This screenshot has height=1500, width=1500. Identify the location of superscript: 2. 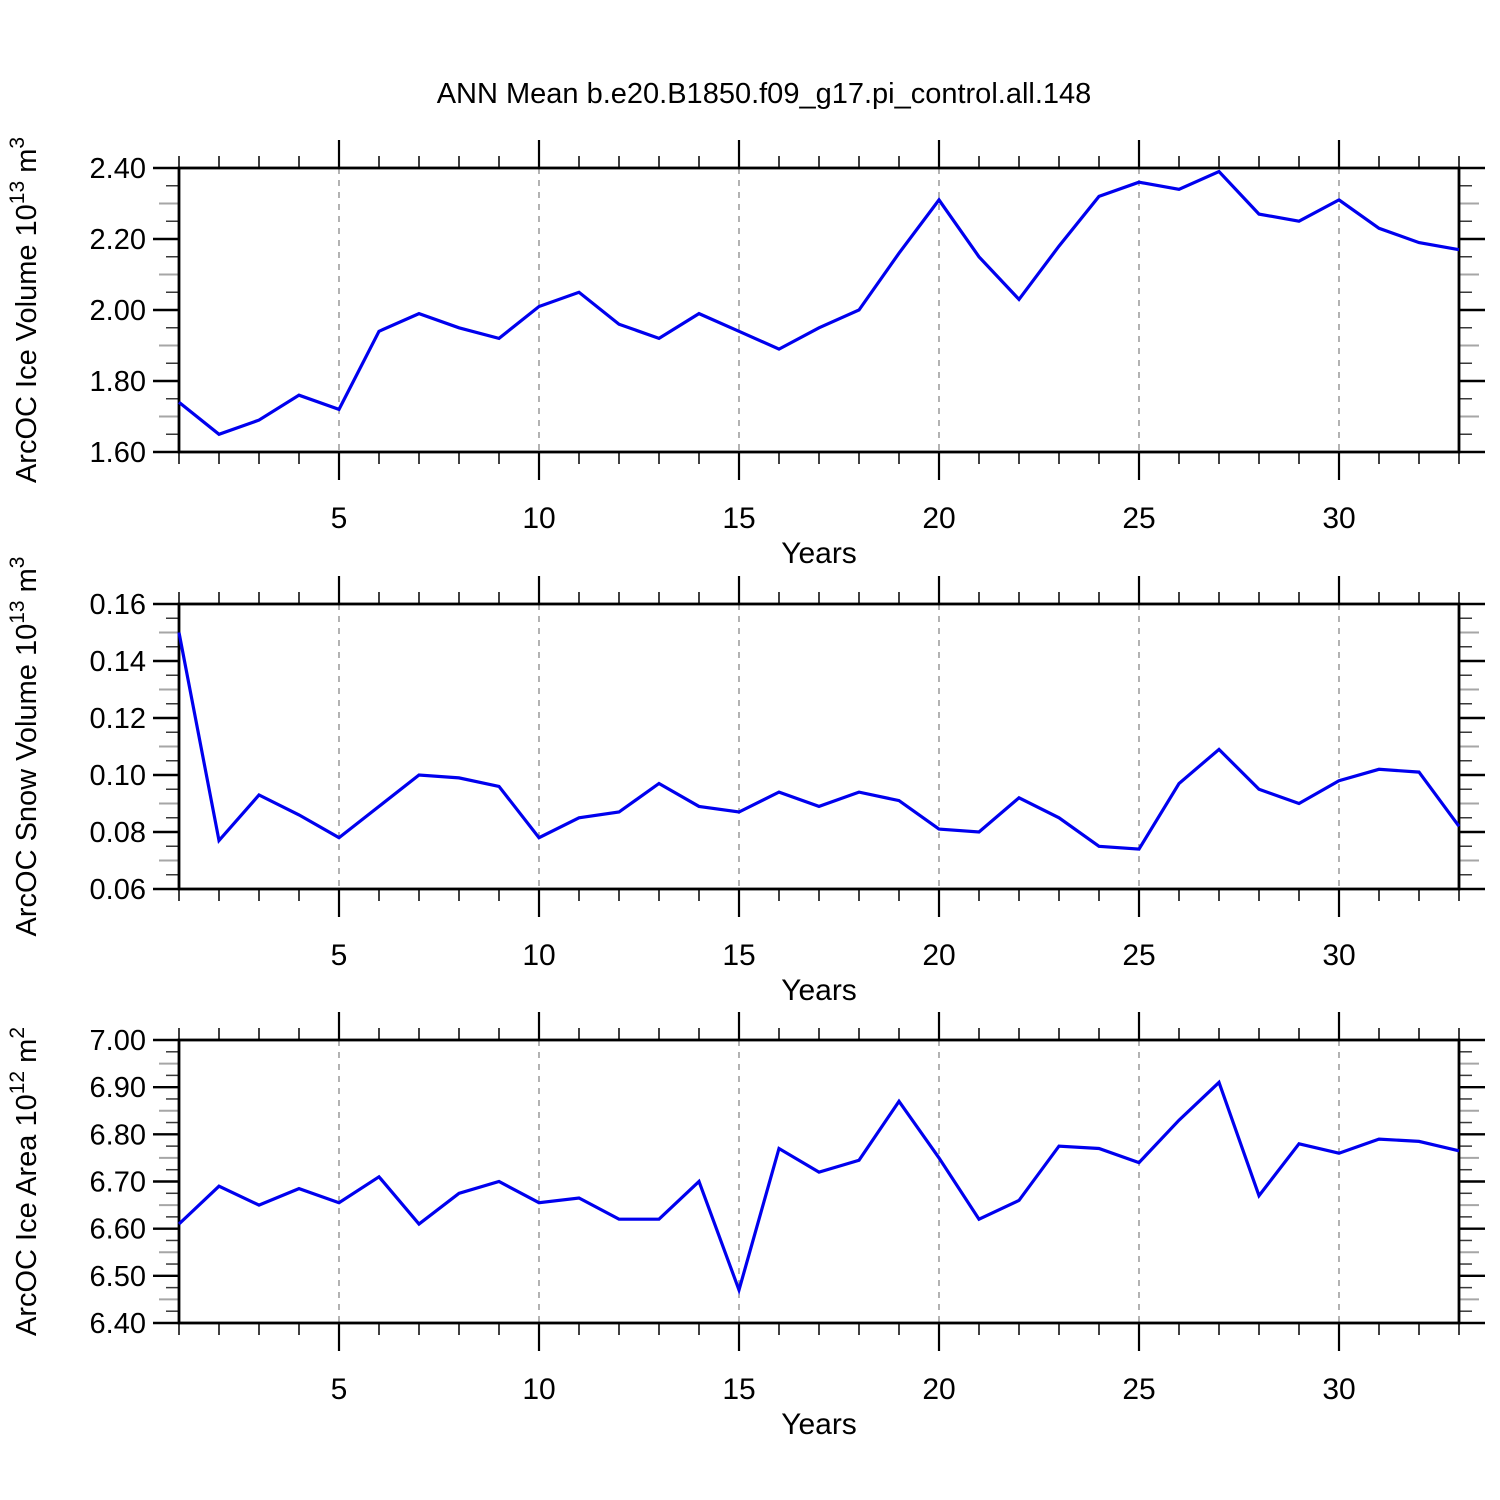
(17, 1033).